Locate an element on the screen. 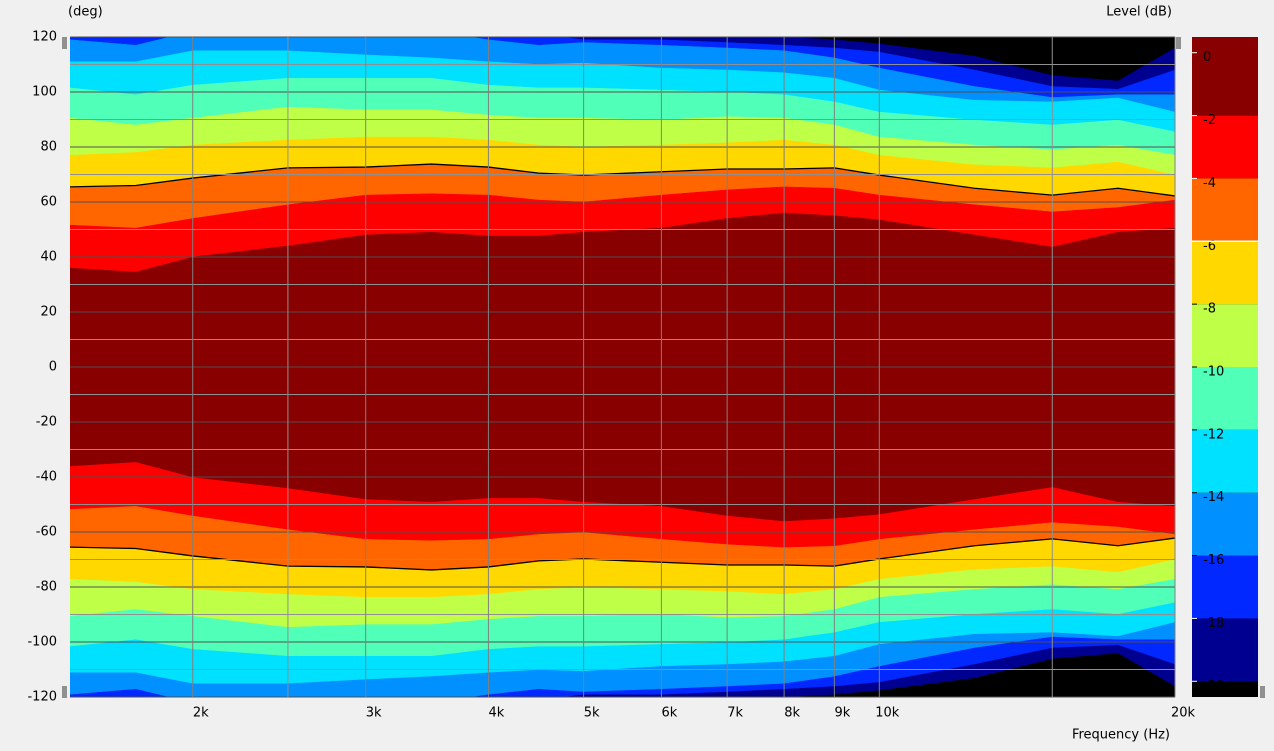 The height and width of the screenshot is (751, 1274). x-tick-label: 5k is located at coordinates (592, 713).